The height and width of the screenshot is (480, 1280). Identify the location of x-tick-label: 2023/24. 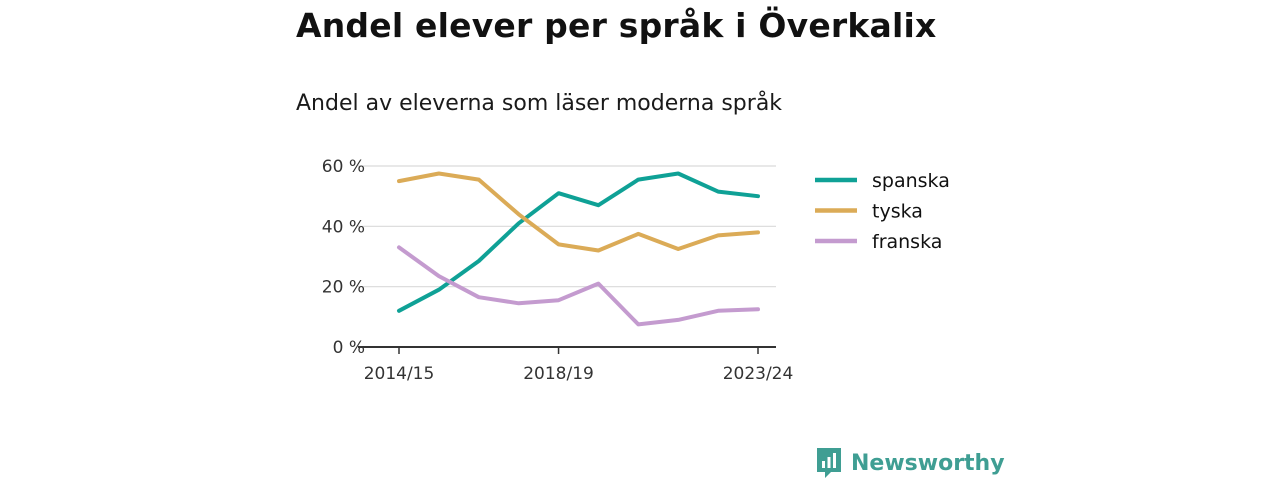
(758, 374).